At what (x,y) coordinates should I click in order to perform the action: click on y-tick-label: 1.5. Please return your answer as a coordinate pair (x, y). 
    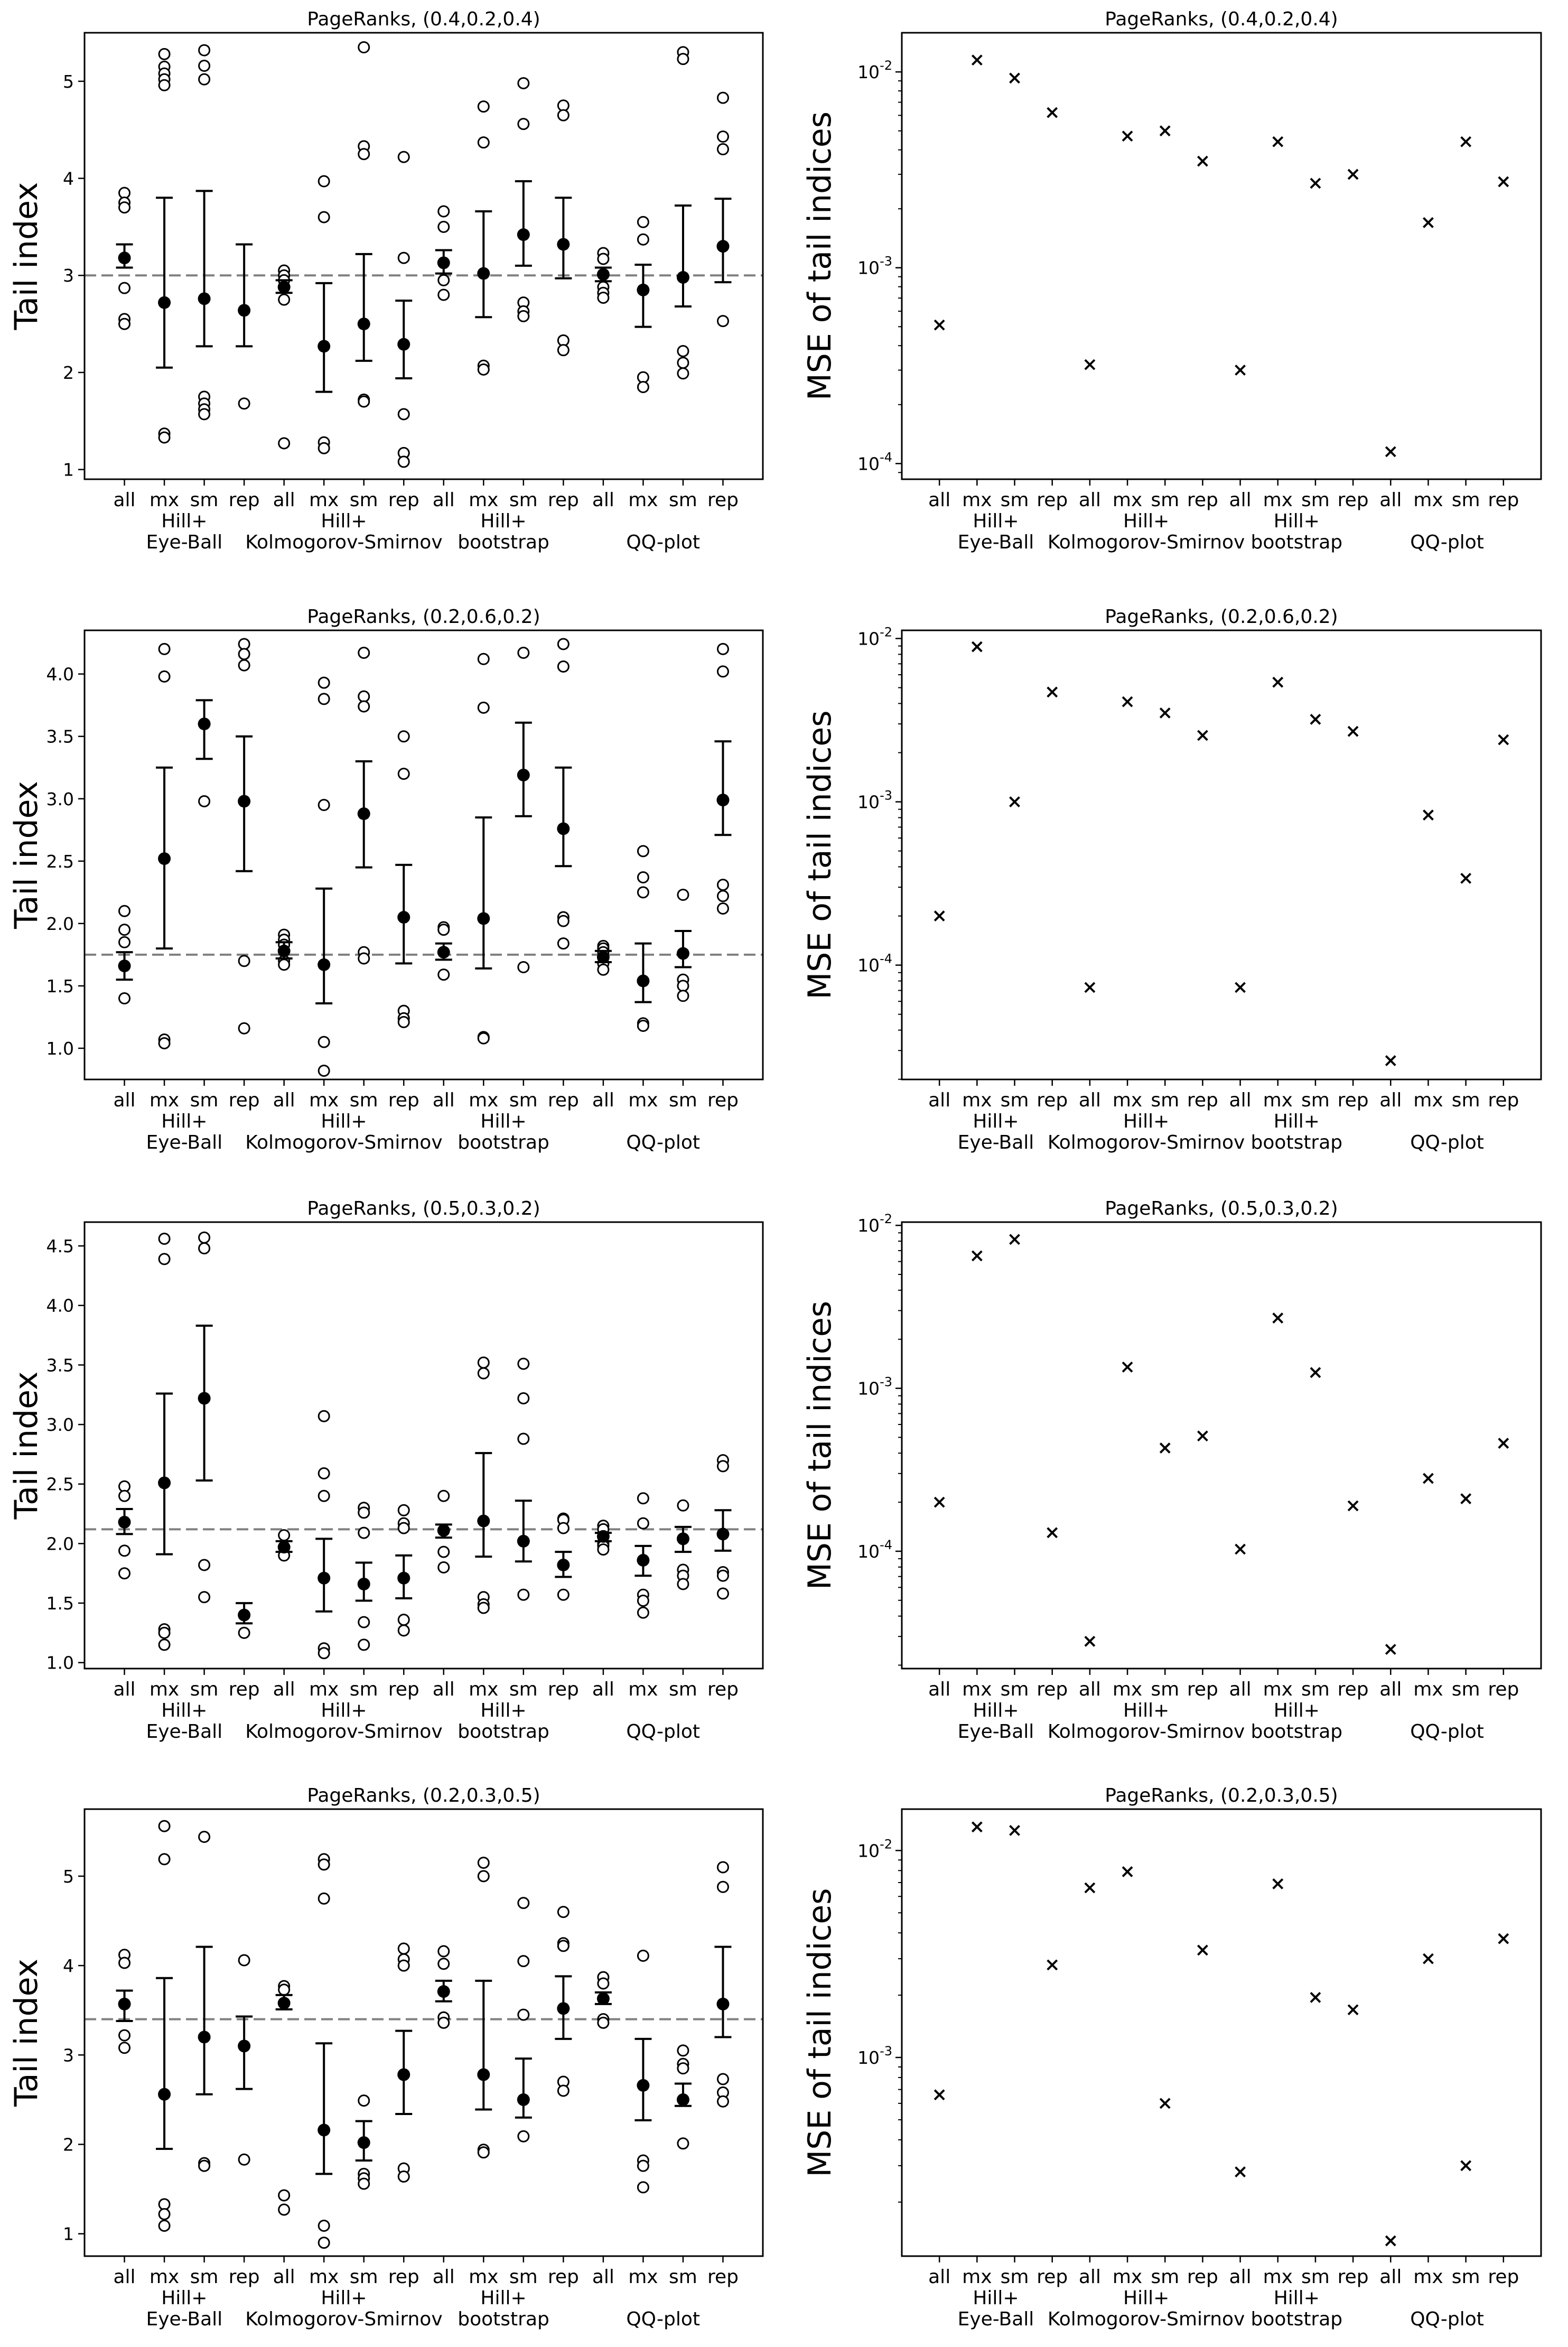
    Looking at the image, I should click on (60, 1603).